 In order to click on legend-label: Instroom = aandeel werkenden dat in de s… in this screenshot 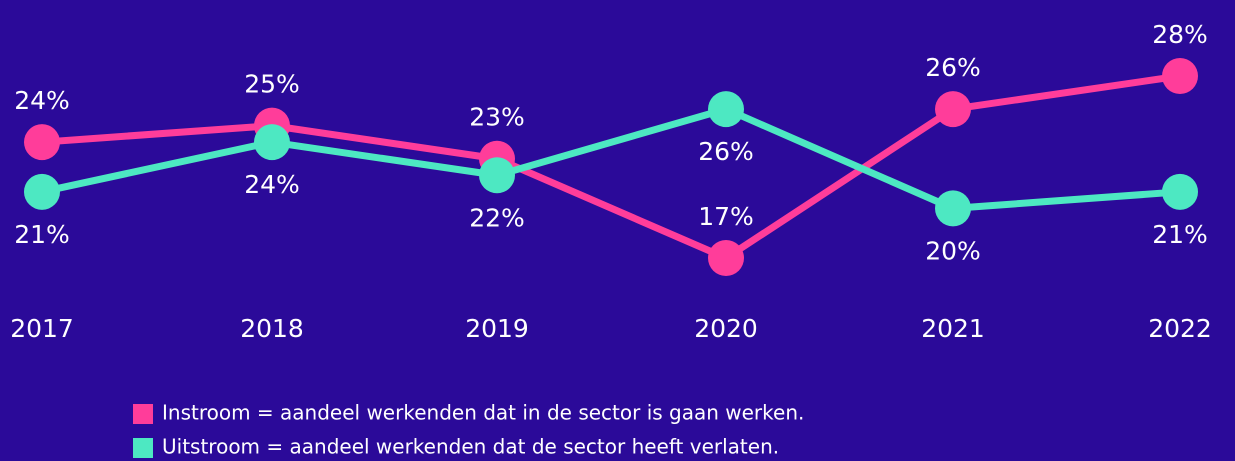, I will do `click(483, 413)`.